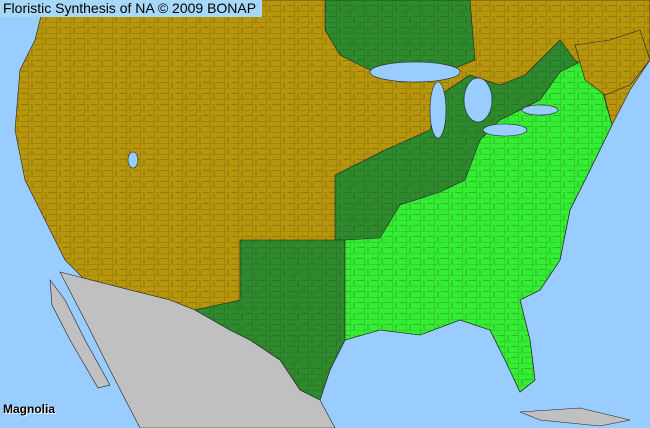 The image size is (650, 428). What do you see at coordinates (133, 160) in the screenshot?
I see `great-salt-lake` at bounding box center [133, 160].